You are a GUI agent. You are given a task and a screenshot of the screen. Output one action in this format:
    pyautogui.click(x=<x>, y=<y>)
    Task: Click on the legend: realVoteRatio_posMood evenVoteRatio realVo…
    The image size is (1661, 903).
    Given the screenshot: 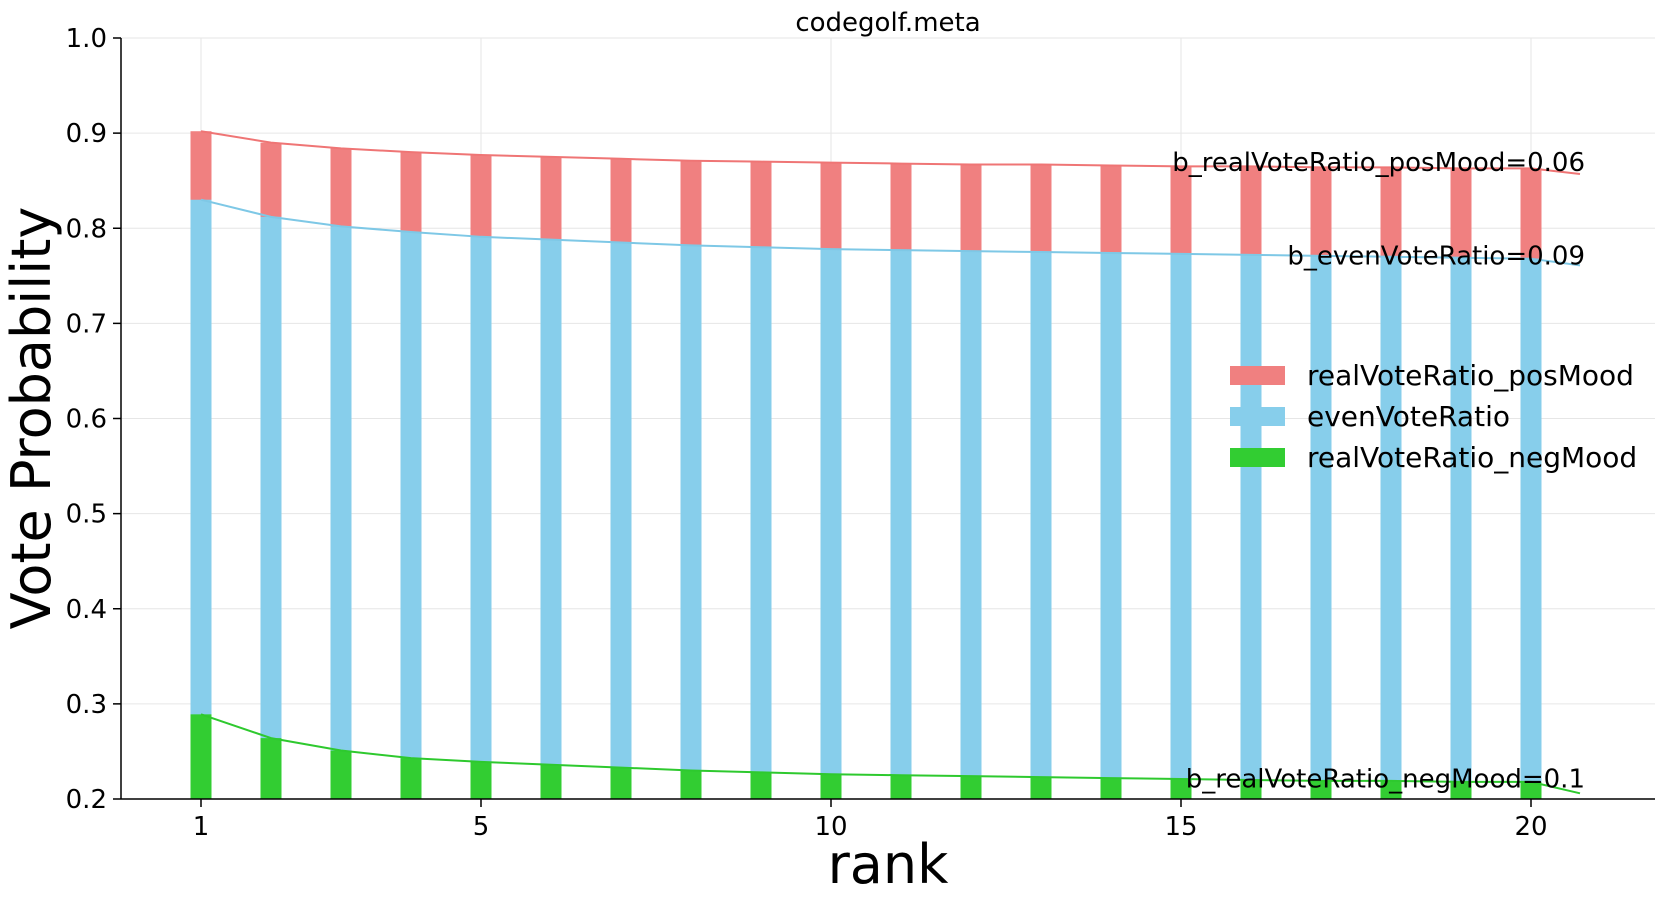 What is the action you would take?
    pyautogui.click(x=1433, y=416)
    